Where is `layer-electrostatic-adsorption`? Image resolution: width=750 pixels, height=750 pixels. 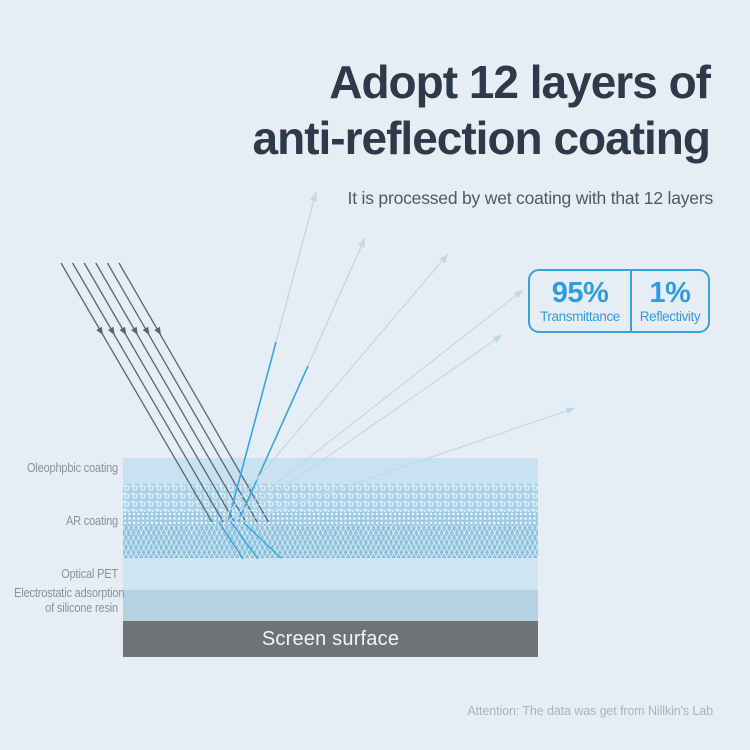 layer-electrostatic-adsorption is located at coordinates (330, 605).